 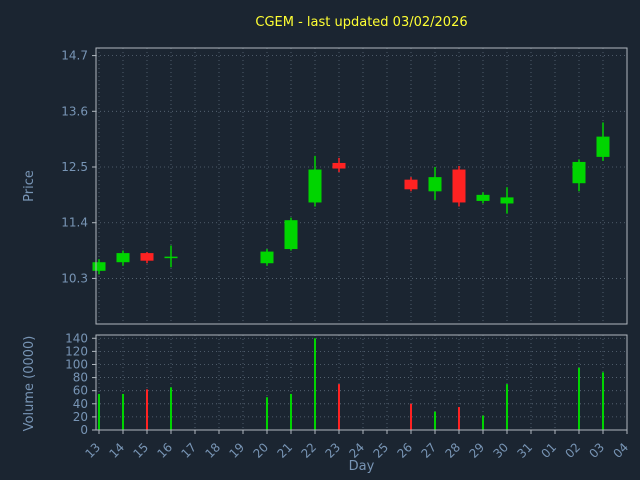 What do you see at coordinates (29, 384) in the screenshot?
I see `volume-axis-label: Volume (0000)` at bounding box center [29, 384].